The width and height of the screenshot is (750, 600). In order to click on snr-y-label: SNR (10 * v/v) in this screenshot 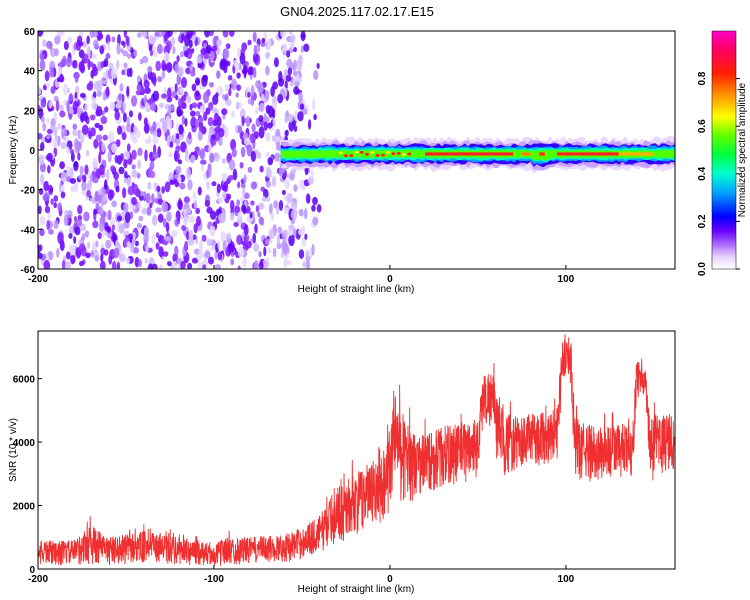, I will do `click(13, 450)`.